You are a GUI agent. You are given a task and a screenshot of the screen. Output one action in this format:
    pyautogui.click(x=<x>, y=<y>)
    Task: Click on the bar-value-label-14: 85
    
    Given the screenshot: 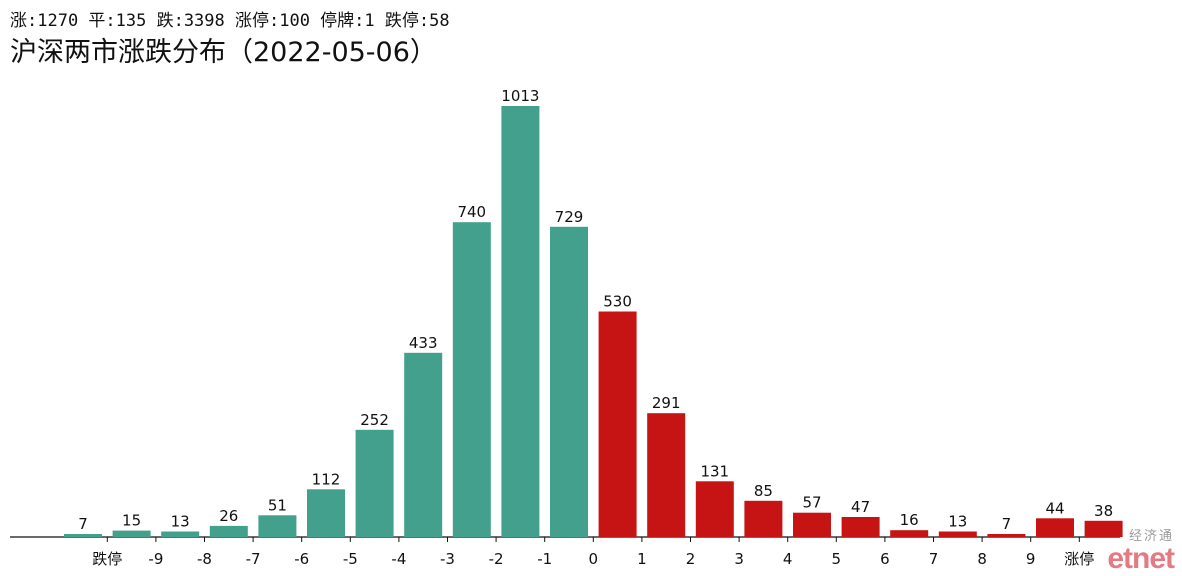 What is the action you would take?
    pyautogui.click(x=763, y=491)
    